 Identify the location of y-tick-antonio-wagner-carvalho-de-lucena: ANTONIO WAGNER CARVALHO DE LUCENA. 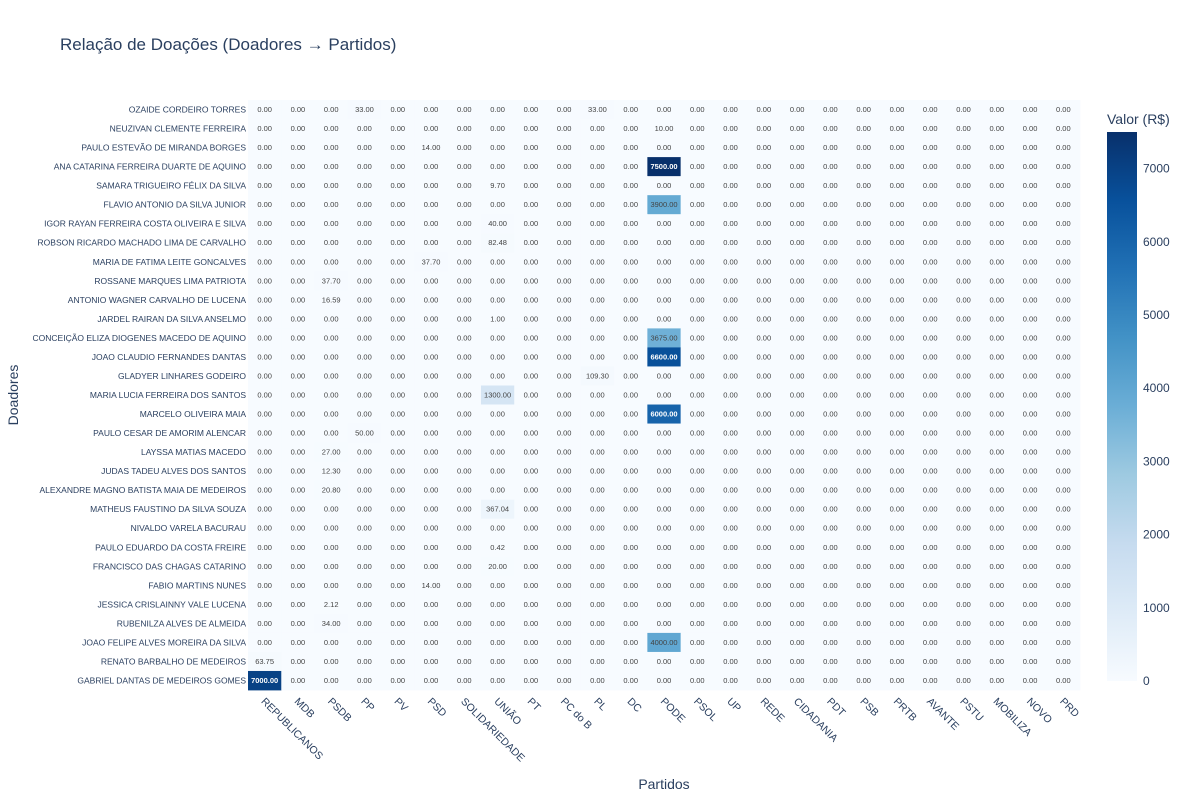
(157, 300).